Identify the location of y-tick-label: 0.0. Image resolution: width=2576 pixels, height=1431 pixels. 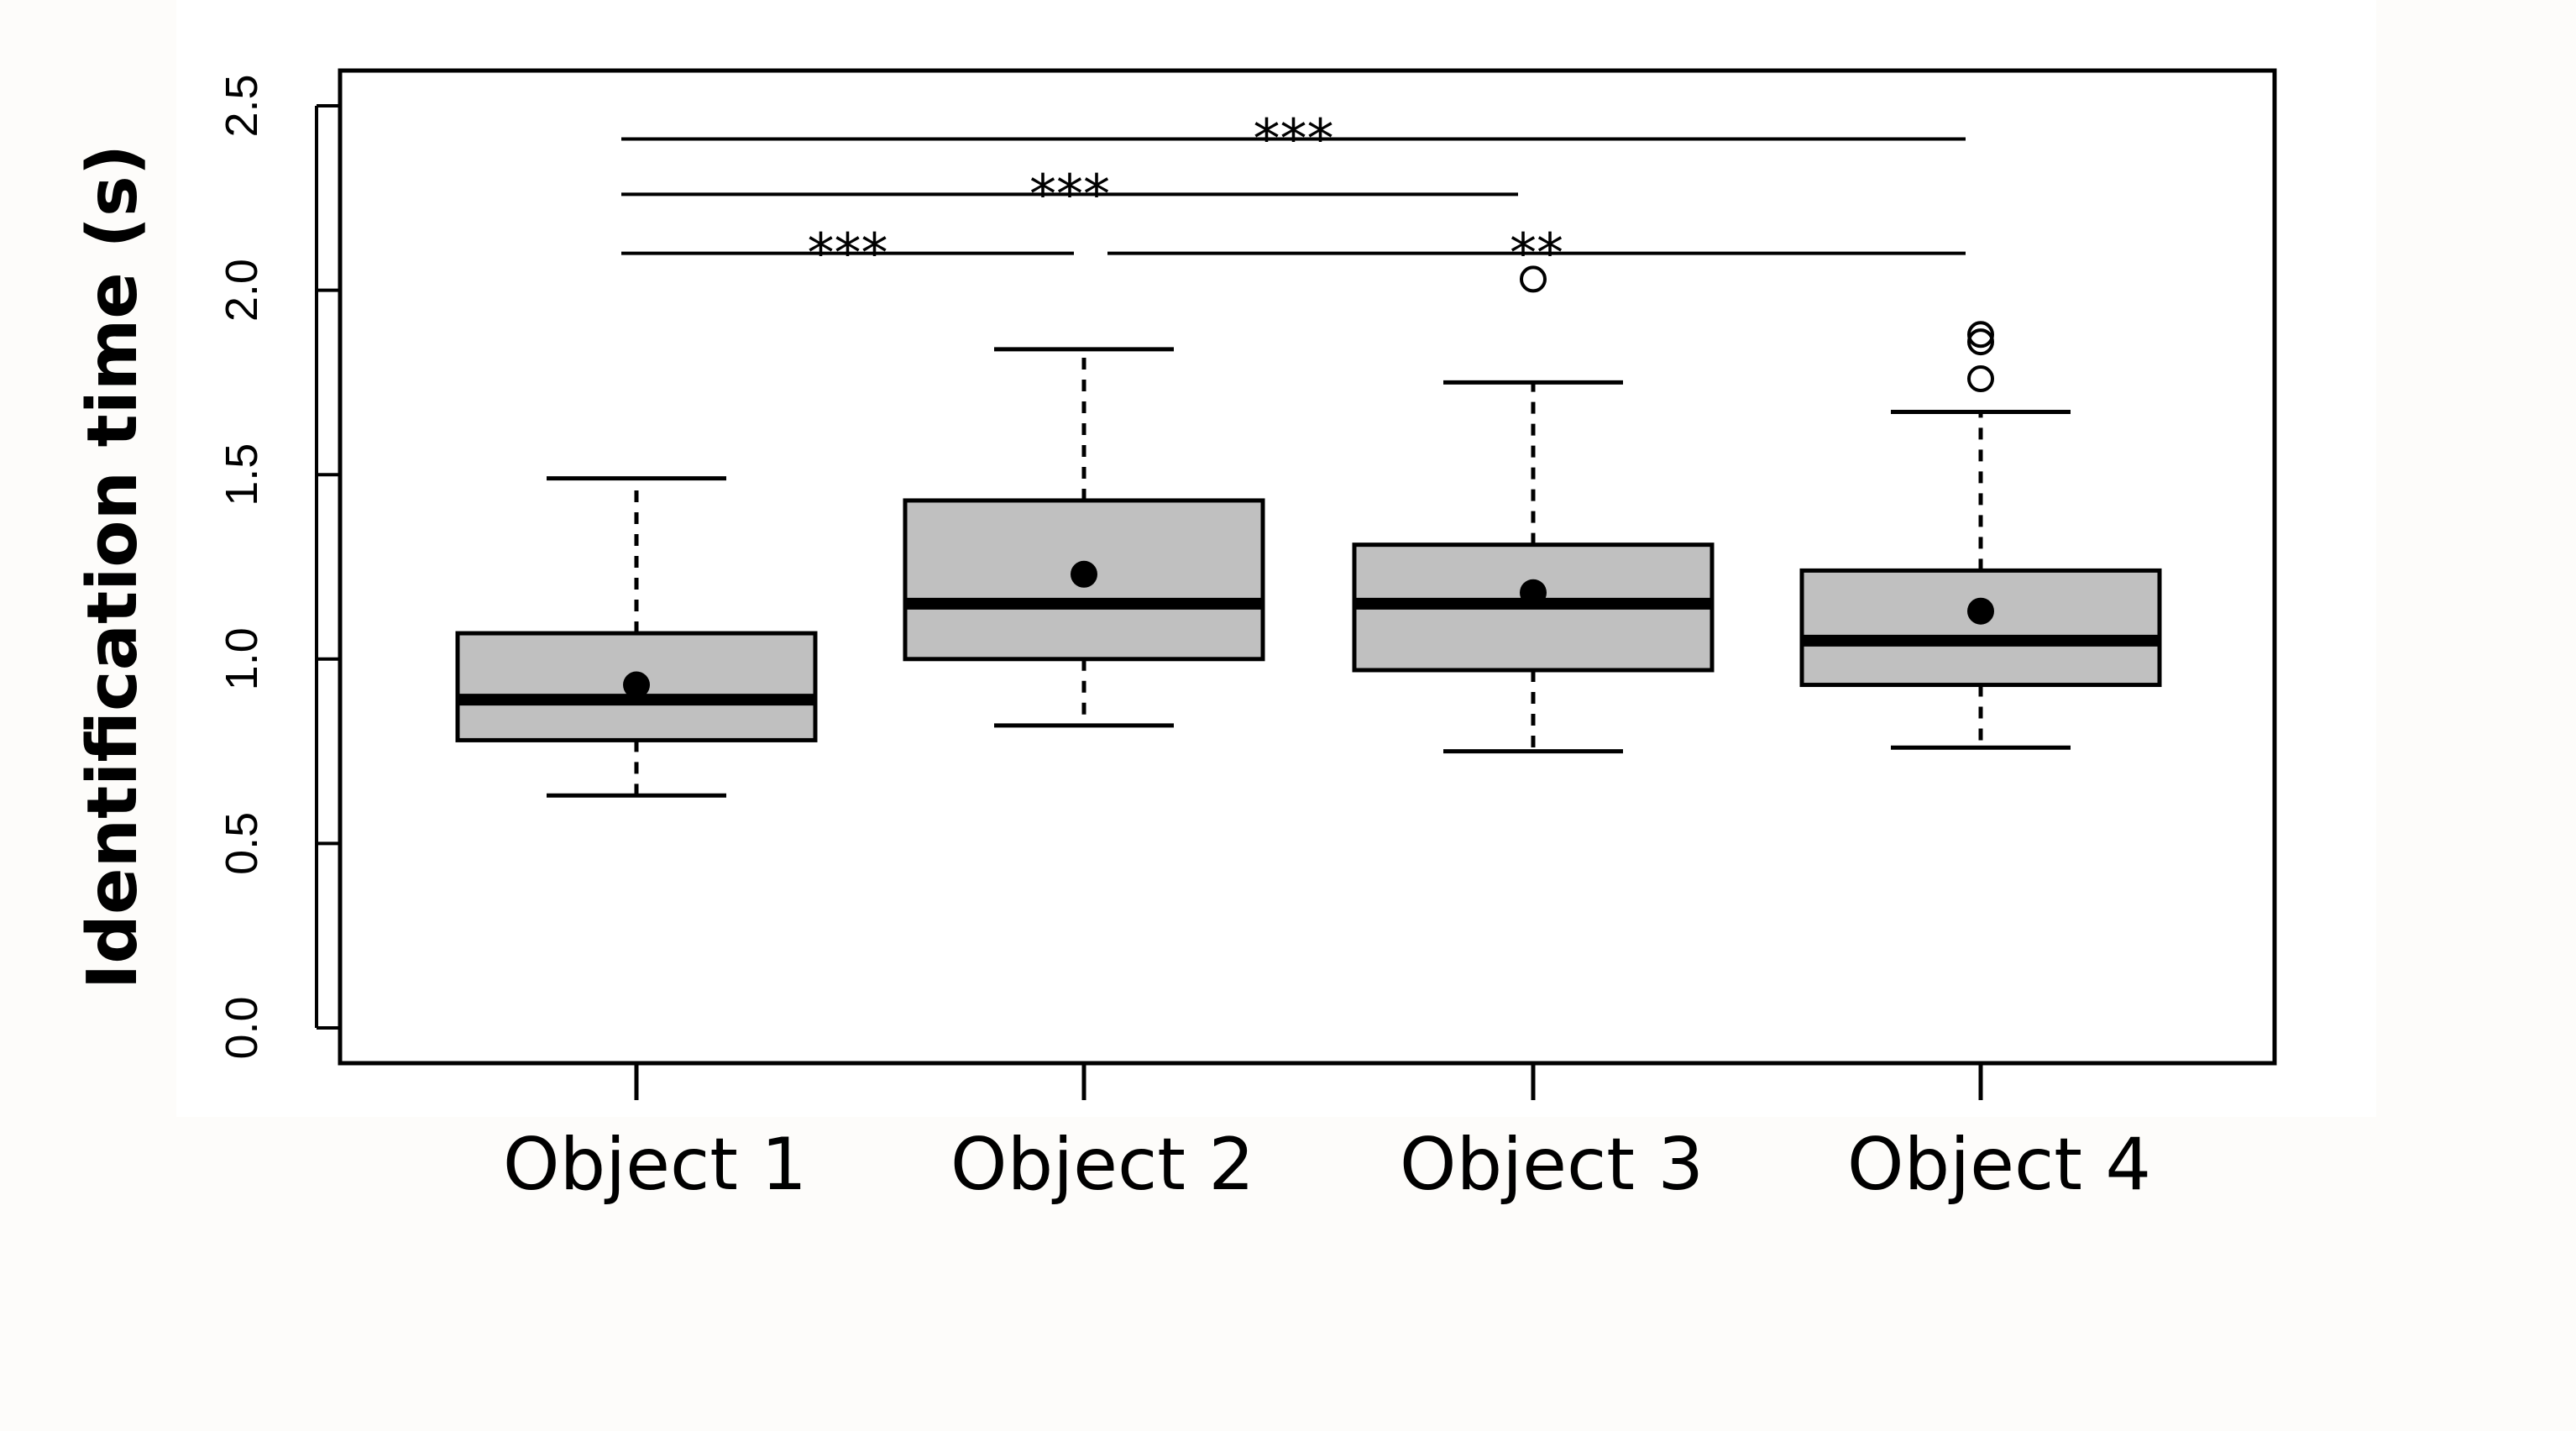
(242, 1028).